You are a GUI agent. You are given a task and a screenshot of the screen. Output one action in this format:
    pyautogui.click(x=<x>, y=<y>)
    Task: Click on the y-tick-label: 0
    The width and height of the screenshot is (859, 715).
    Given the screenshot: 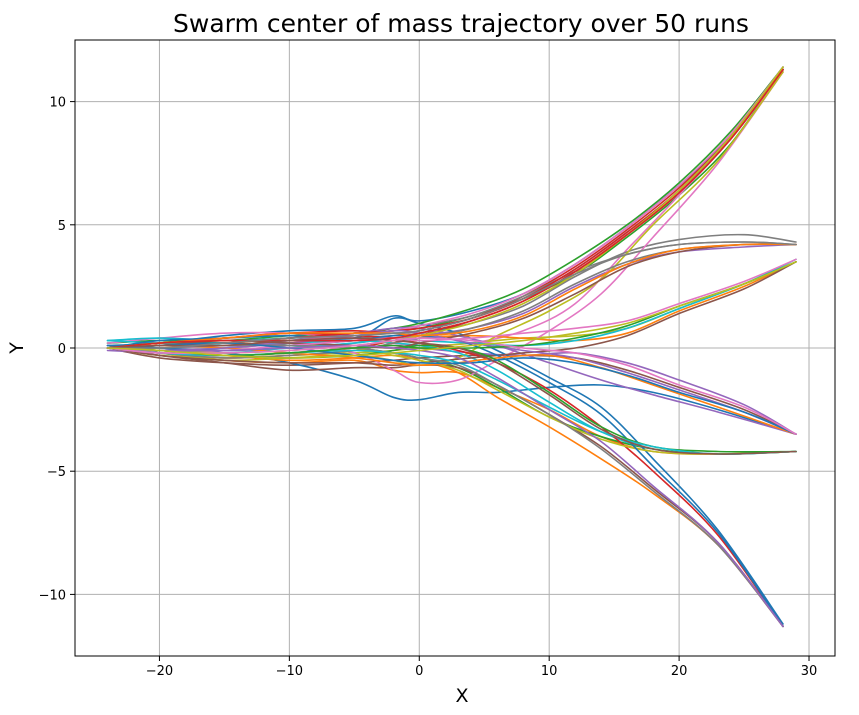 What is the action you would take?
    pyautogui.click(x=62, y=349)
    